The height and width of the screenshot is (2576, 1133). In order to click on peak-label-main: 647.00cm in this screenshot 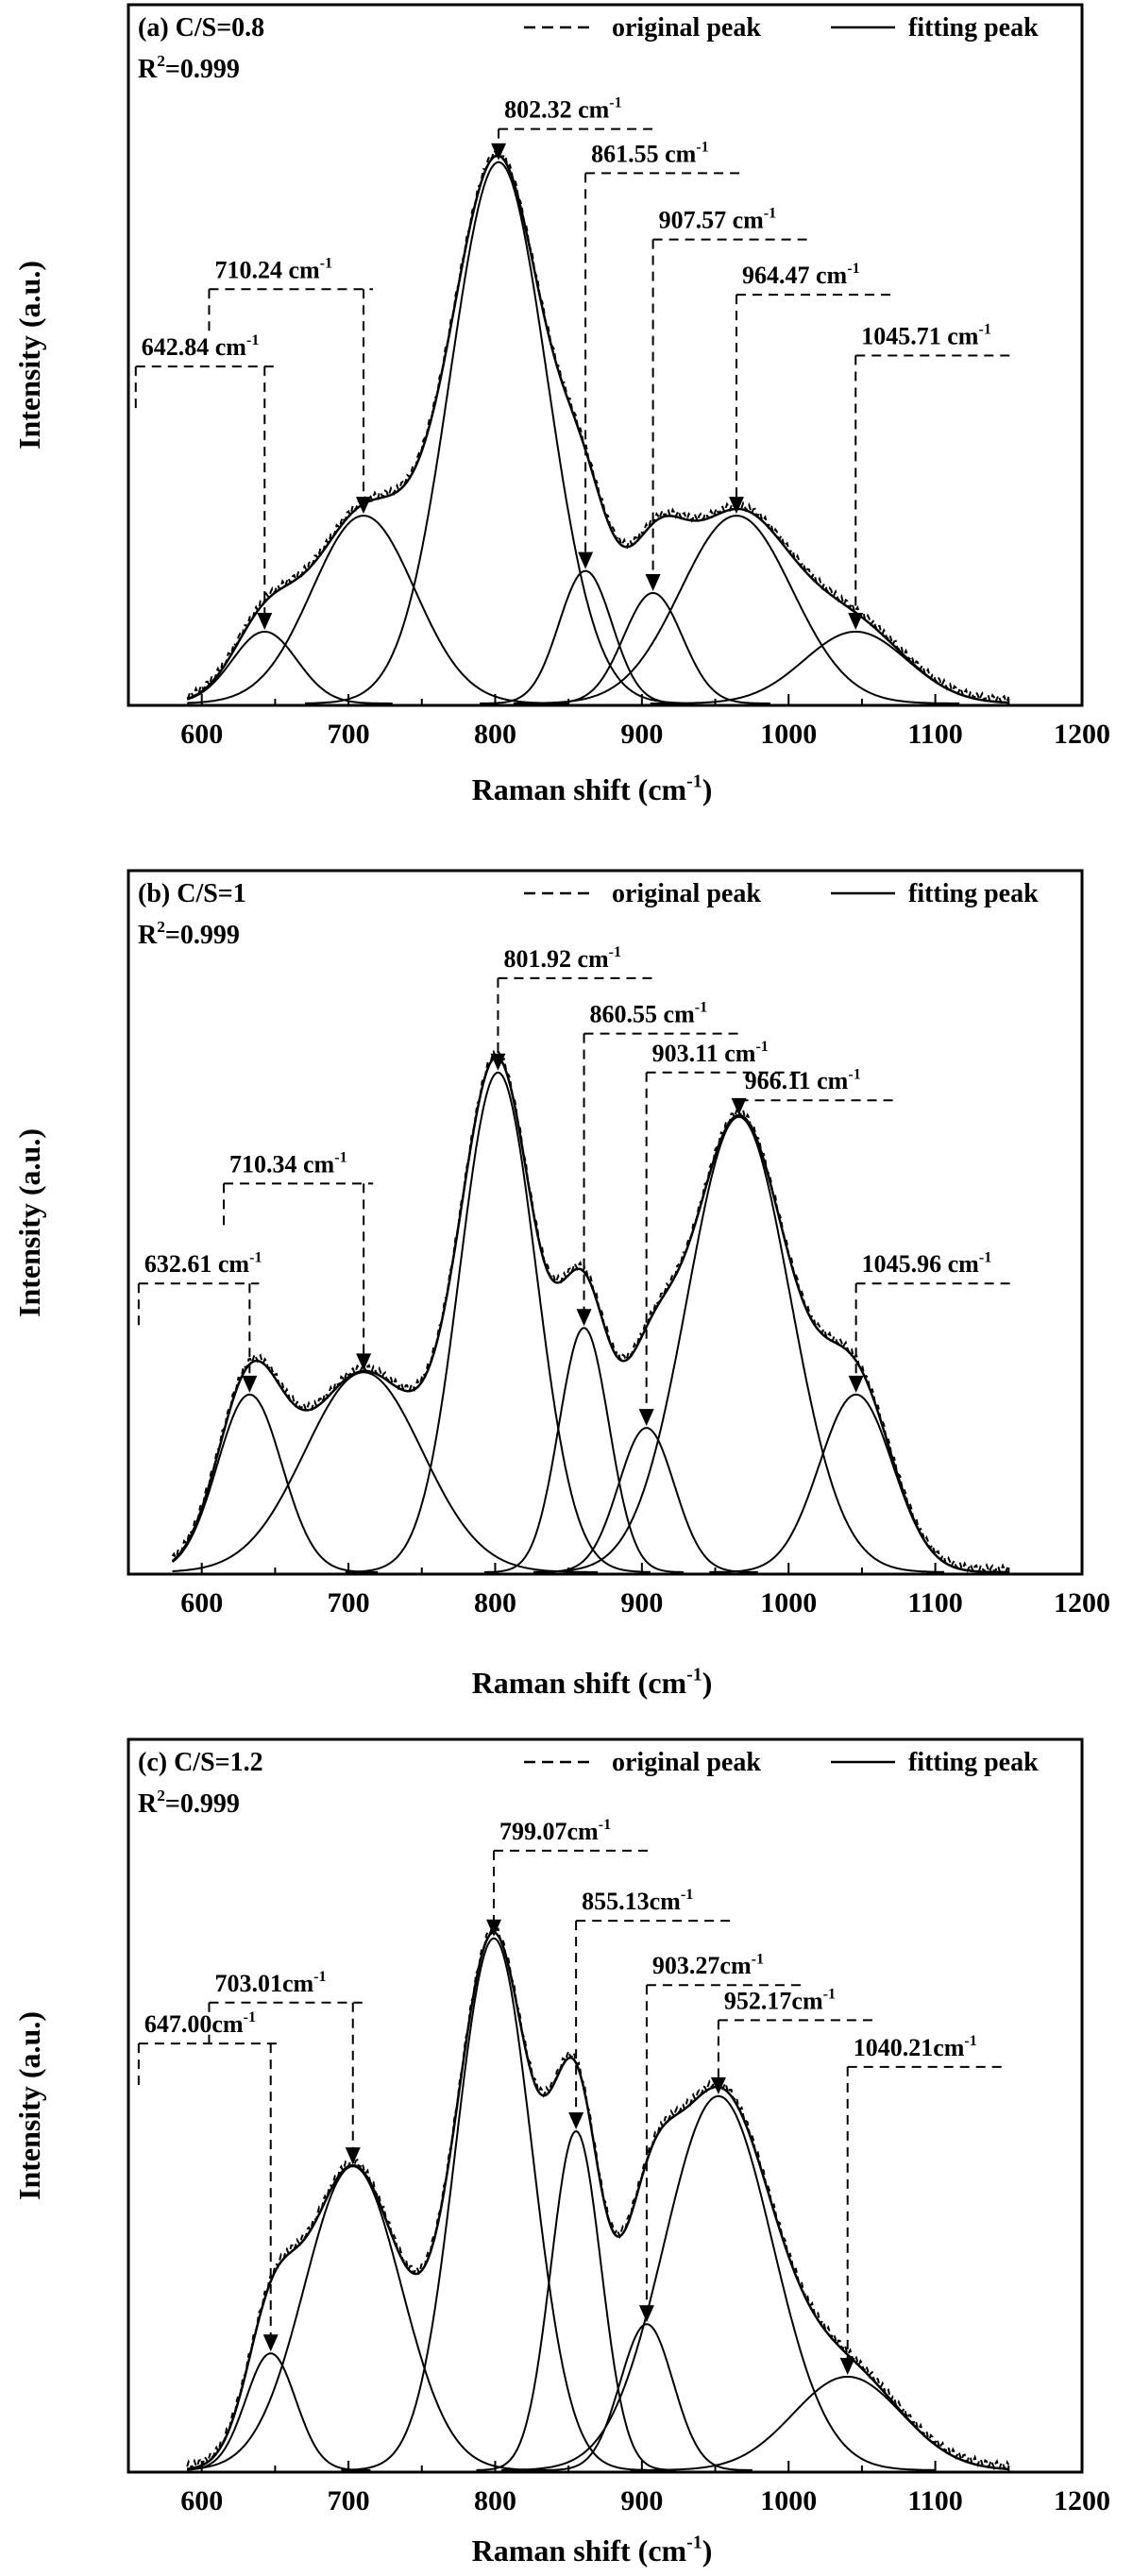, I will do `click(194, 2024)`.